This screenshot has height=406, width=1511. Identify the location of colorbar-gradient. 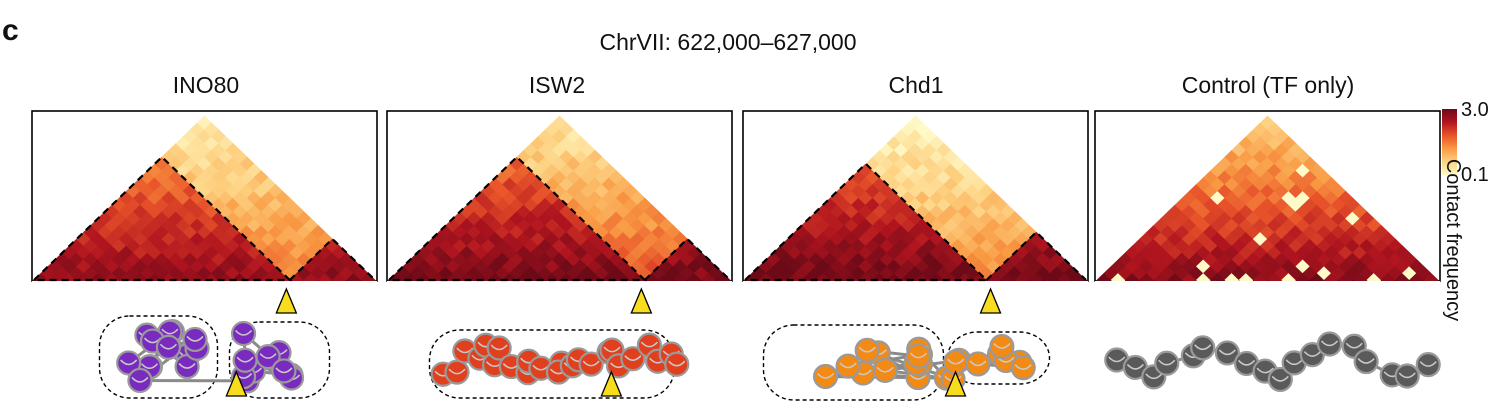
(1449, 142).